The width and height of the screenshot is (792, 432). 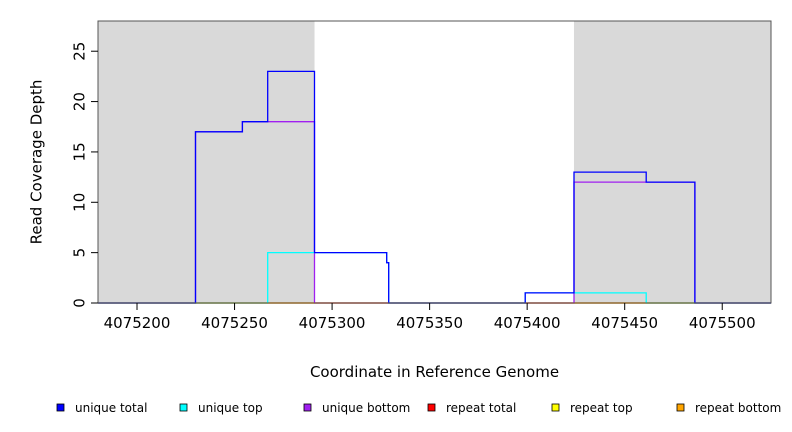 I want to click on legend-label: unique bottom, so click(x=366, y=408).